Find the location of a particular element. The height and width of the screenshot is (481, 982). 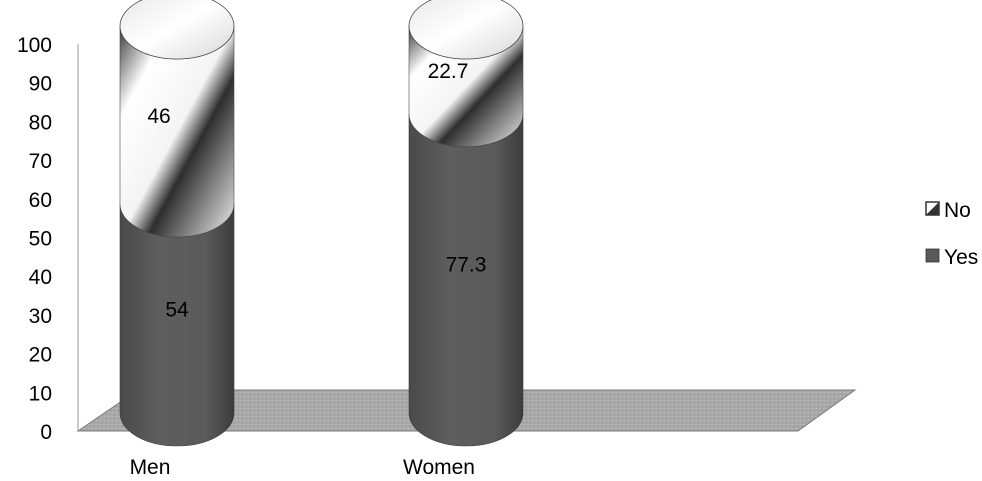

y-tick-label: 60 is located at coordinates (40, 200).